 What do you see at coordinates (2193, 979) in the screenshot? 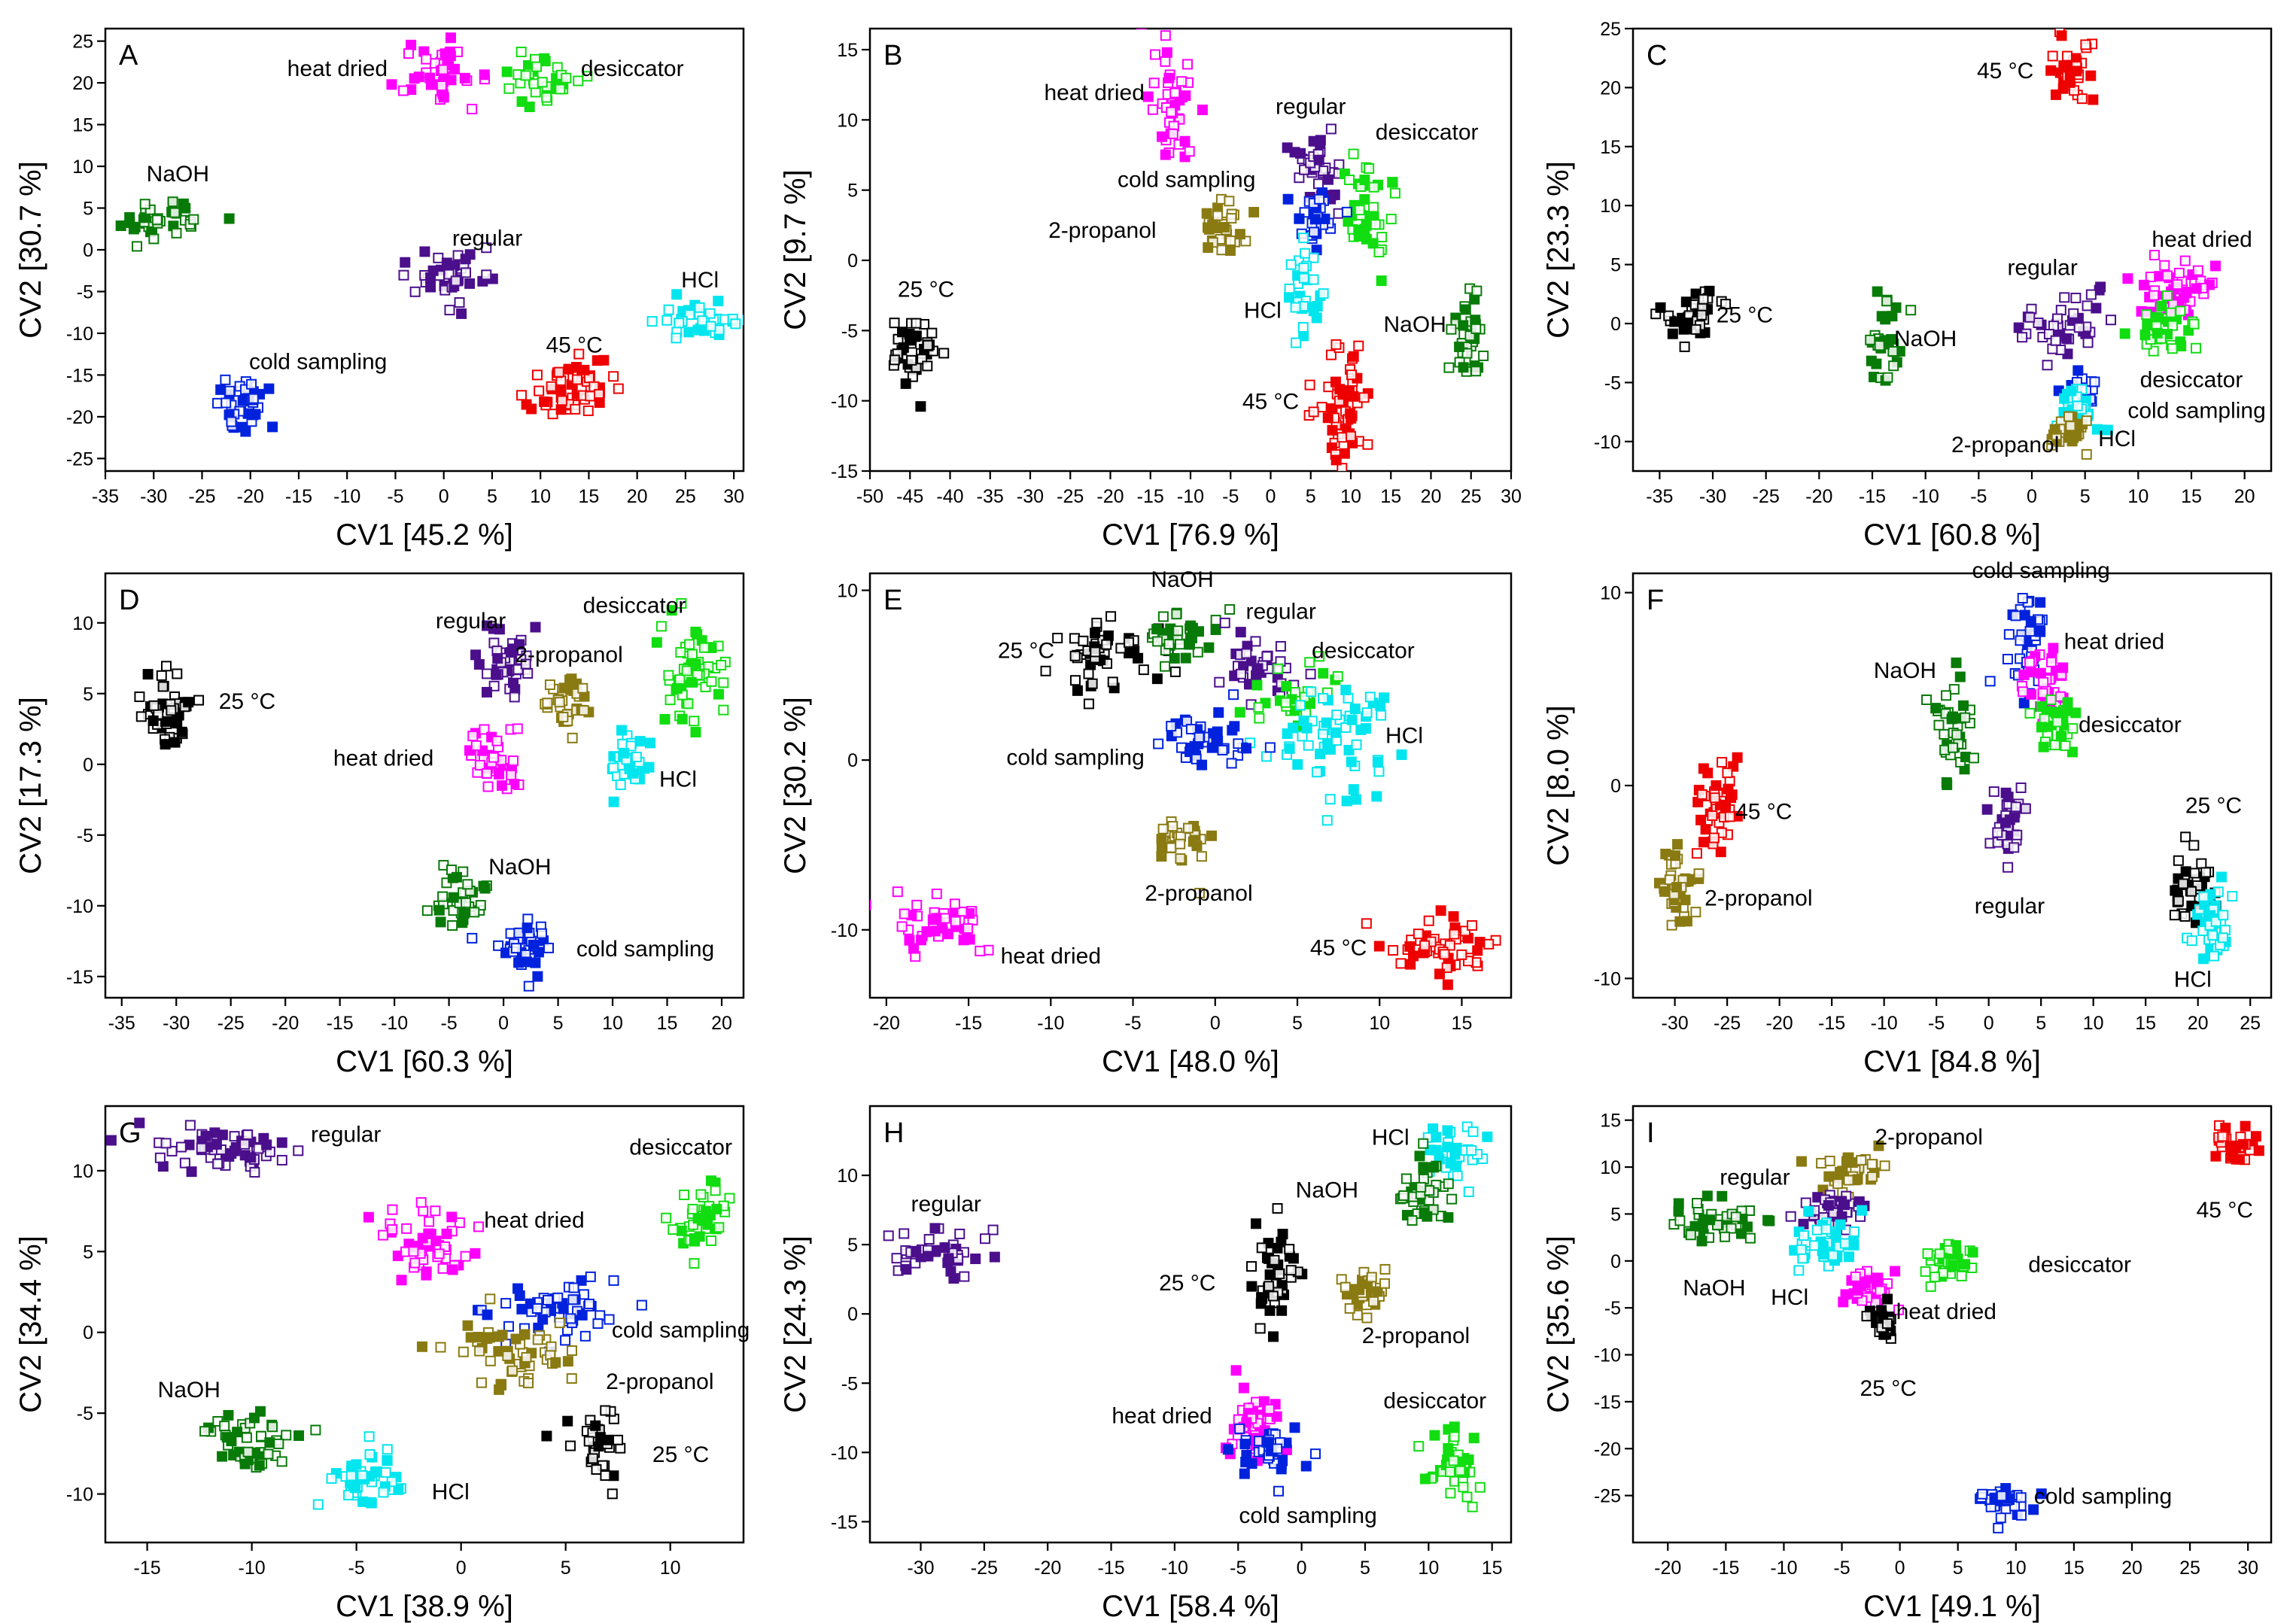
I see `cluster-label: HCl` at bounding box center [2193, 979].